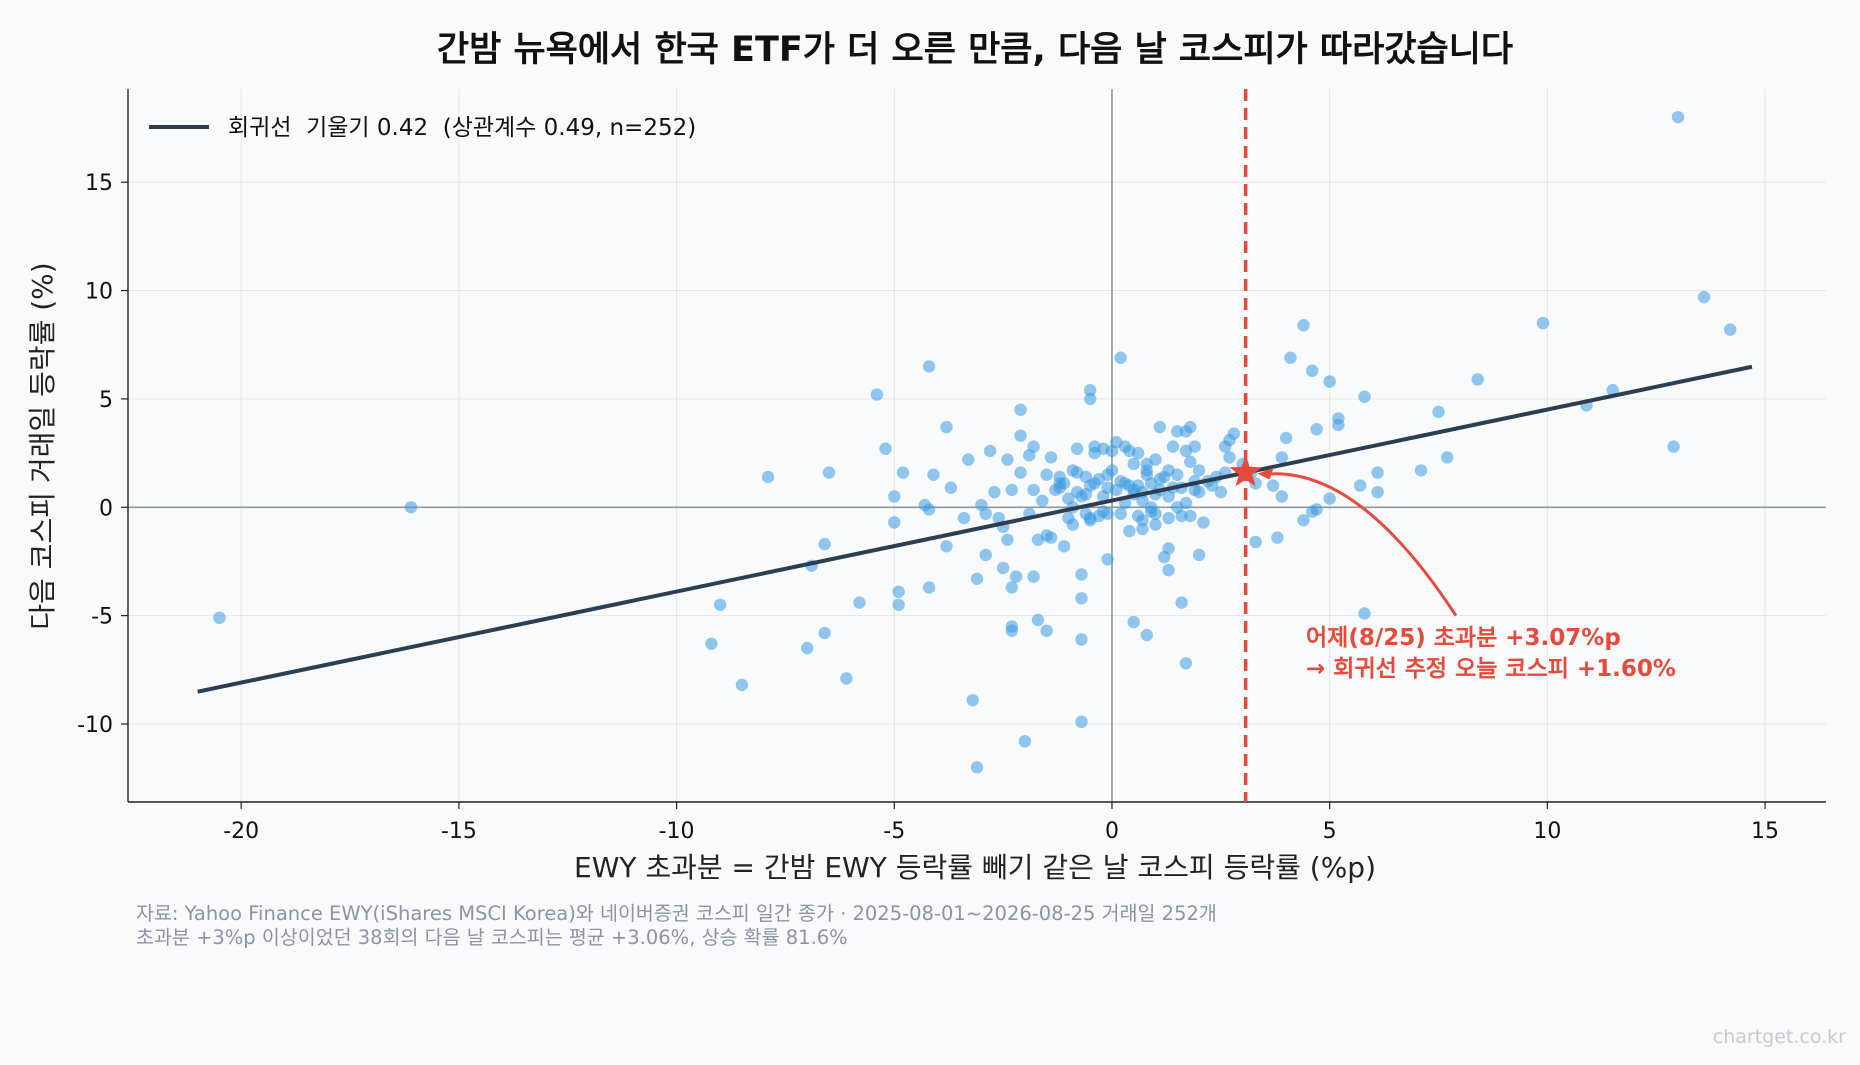  Describe the element at coordinates (99, 183) in the screenshot. I see `y-tick-label: 15` at that location.